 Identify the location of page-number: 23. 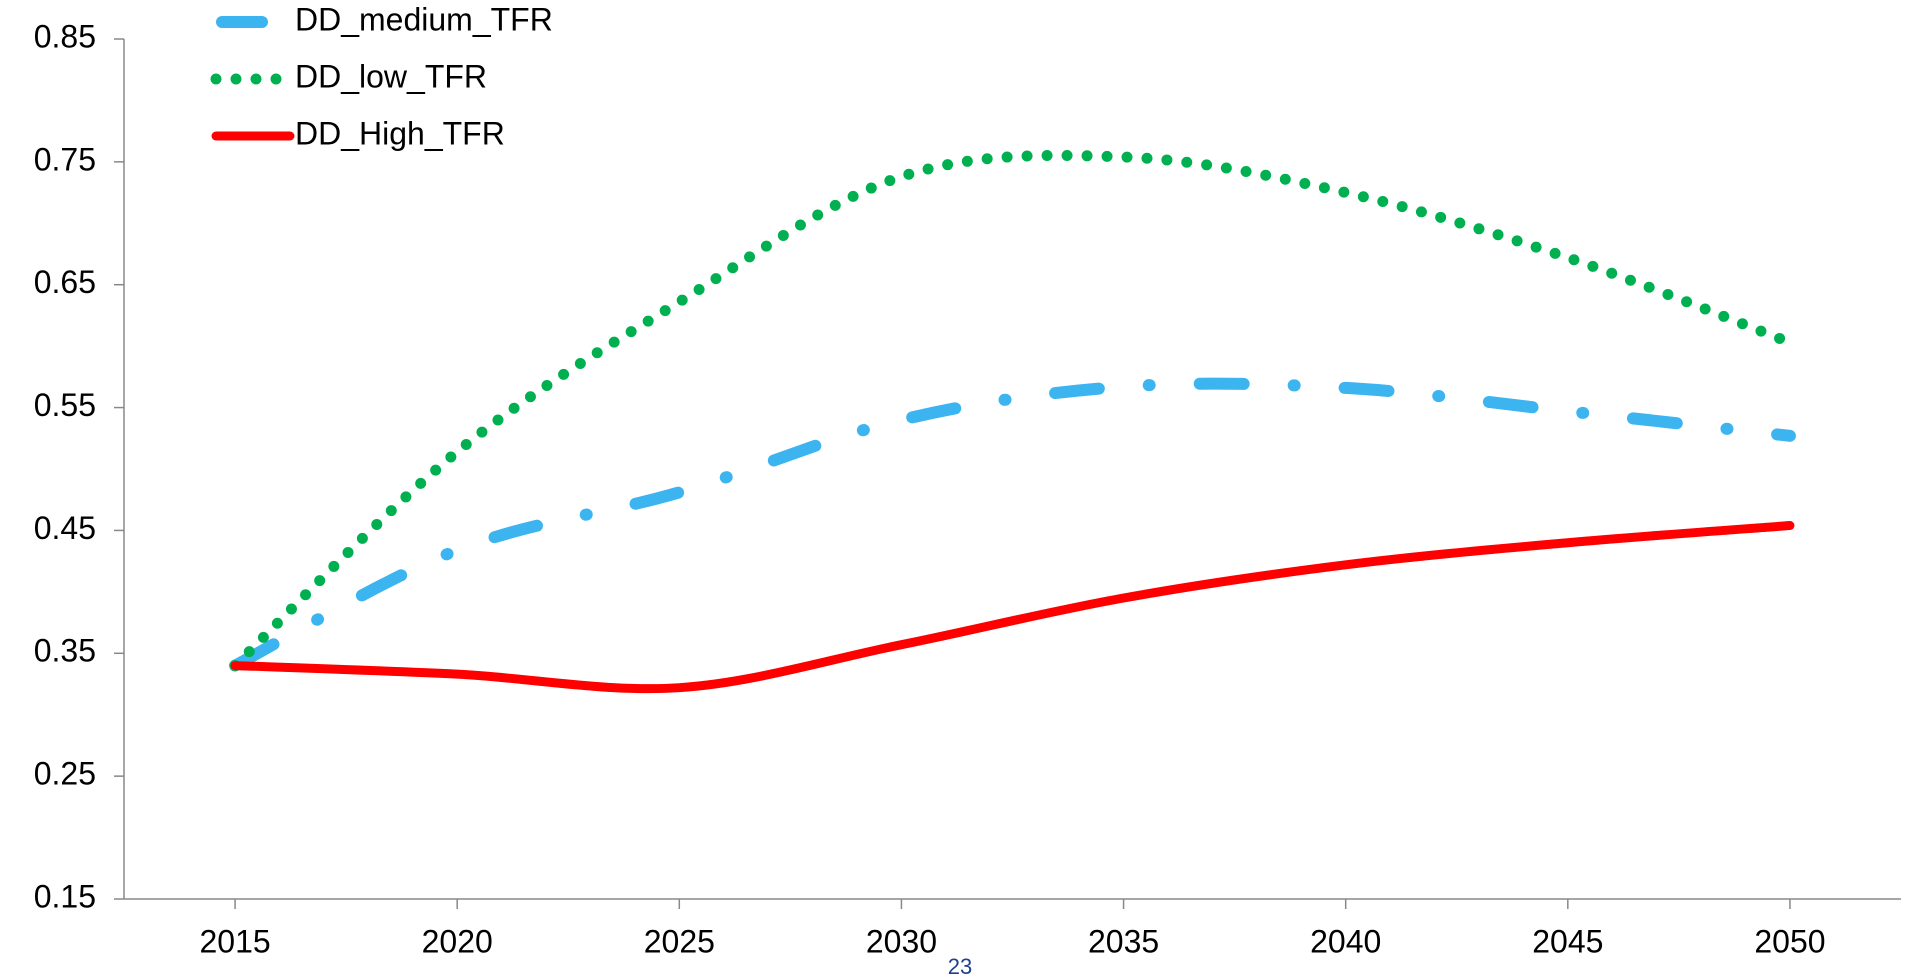
(960, 964).